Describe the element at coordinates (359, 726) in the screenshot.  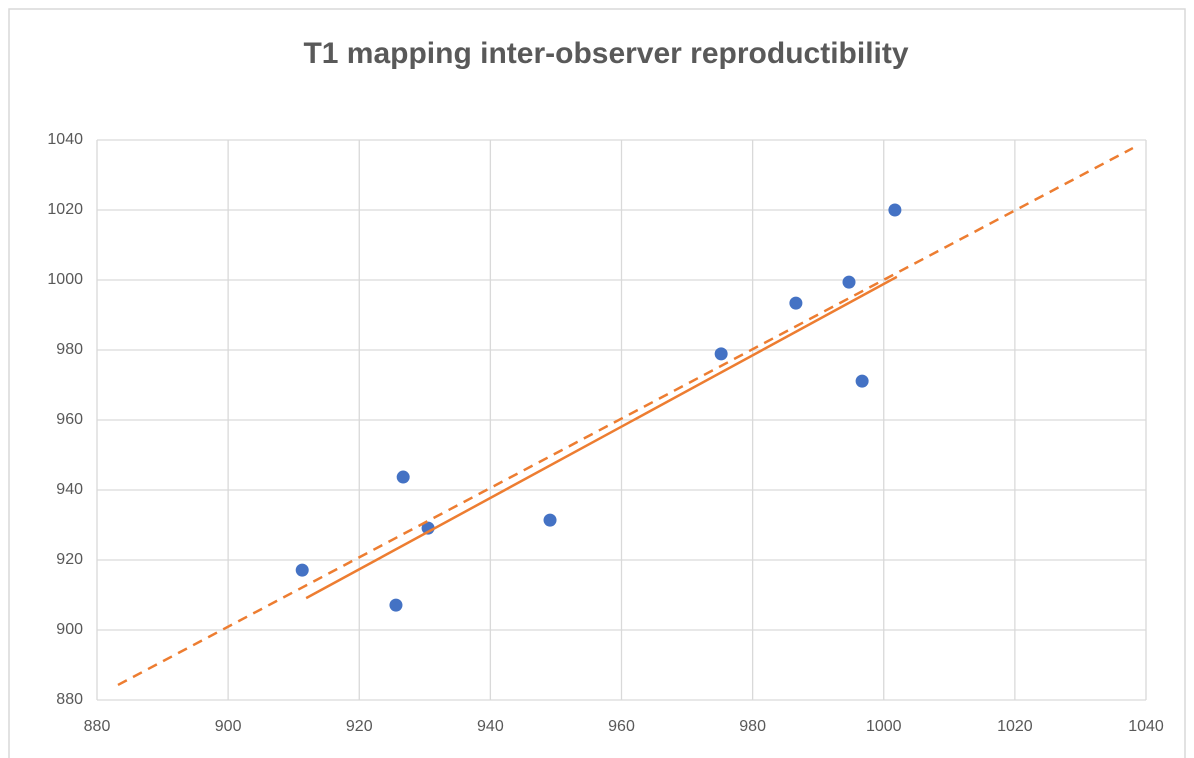
I see `x-tick-label: 920` at that location.